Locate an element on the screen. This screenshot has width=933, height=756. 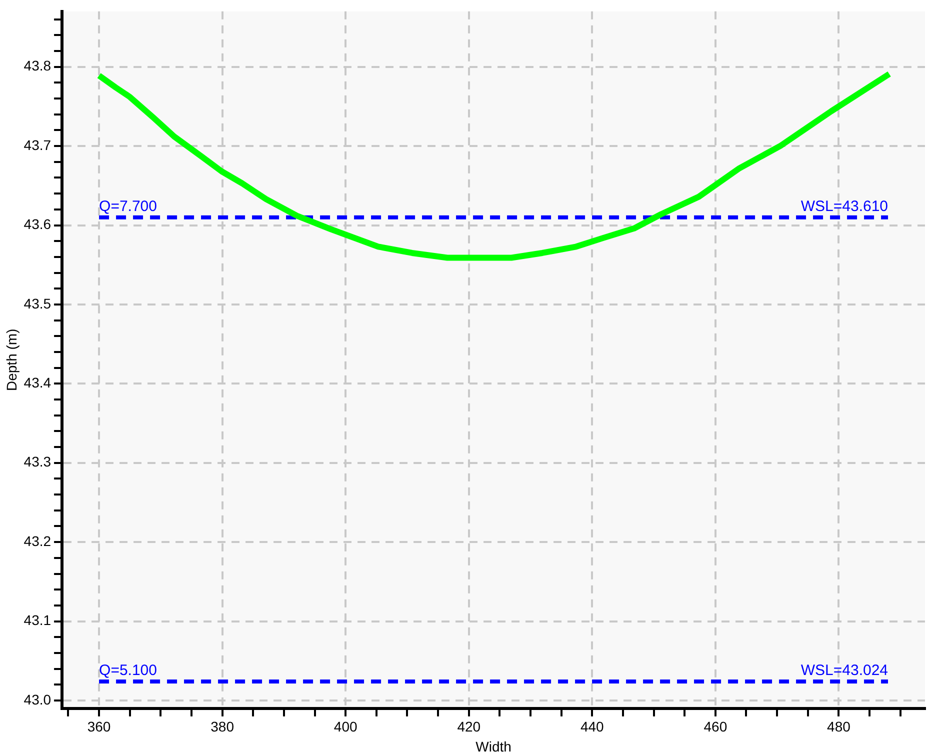
x-tick-label: 420 is located at coordinates (469, 726).